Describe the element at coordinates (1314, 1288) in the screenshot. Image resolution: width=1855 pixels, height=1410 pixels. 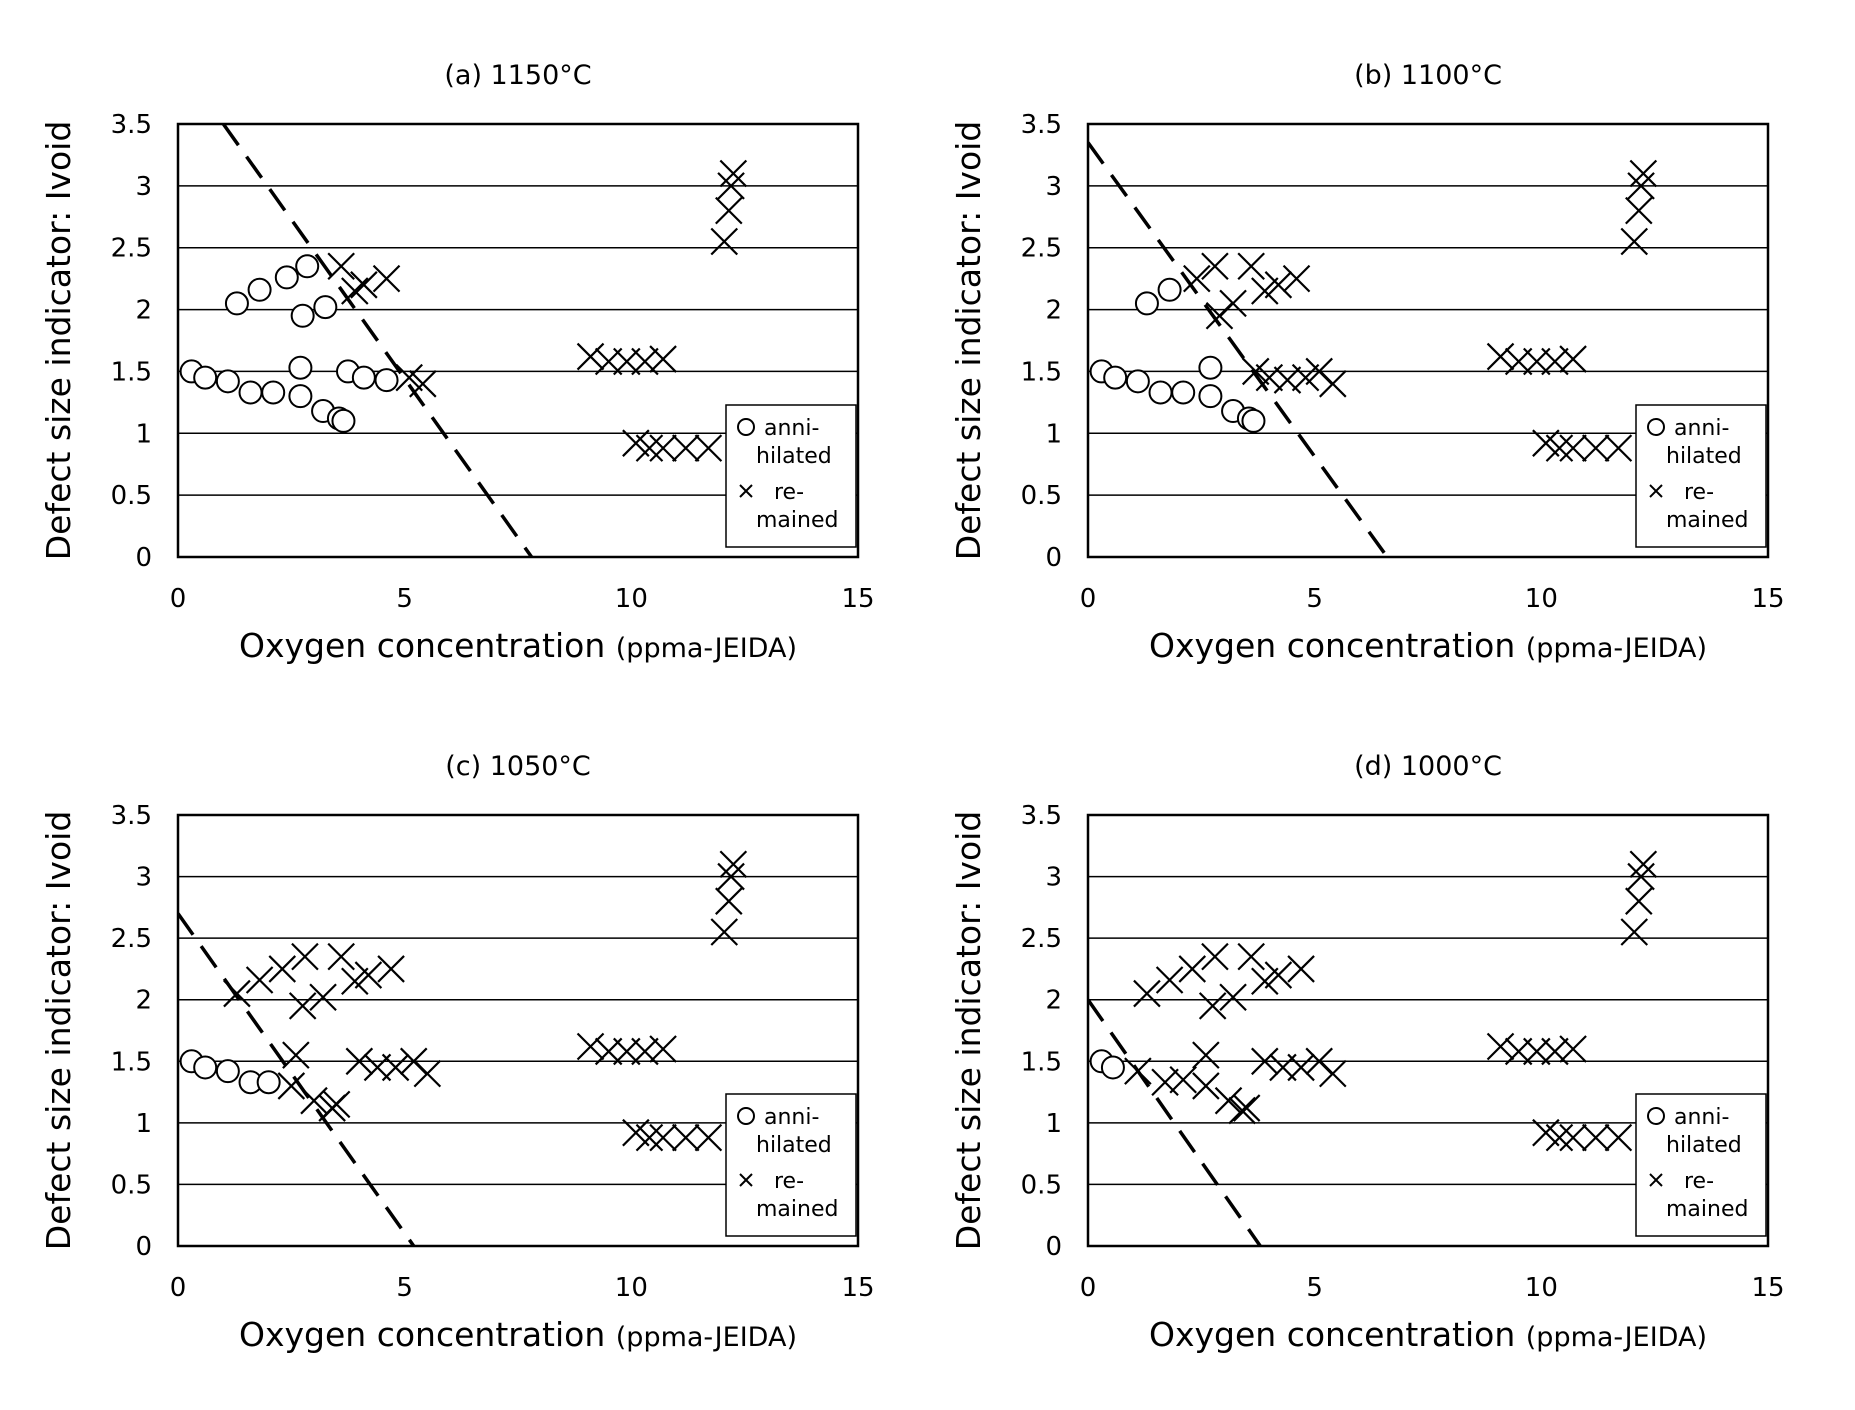
I see `x-tick-label: 5` at that location.